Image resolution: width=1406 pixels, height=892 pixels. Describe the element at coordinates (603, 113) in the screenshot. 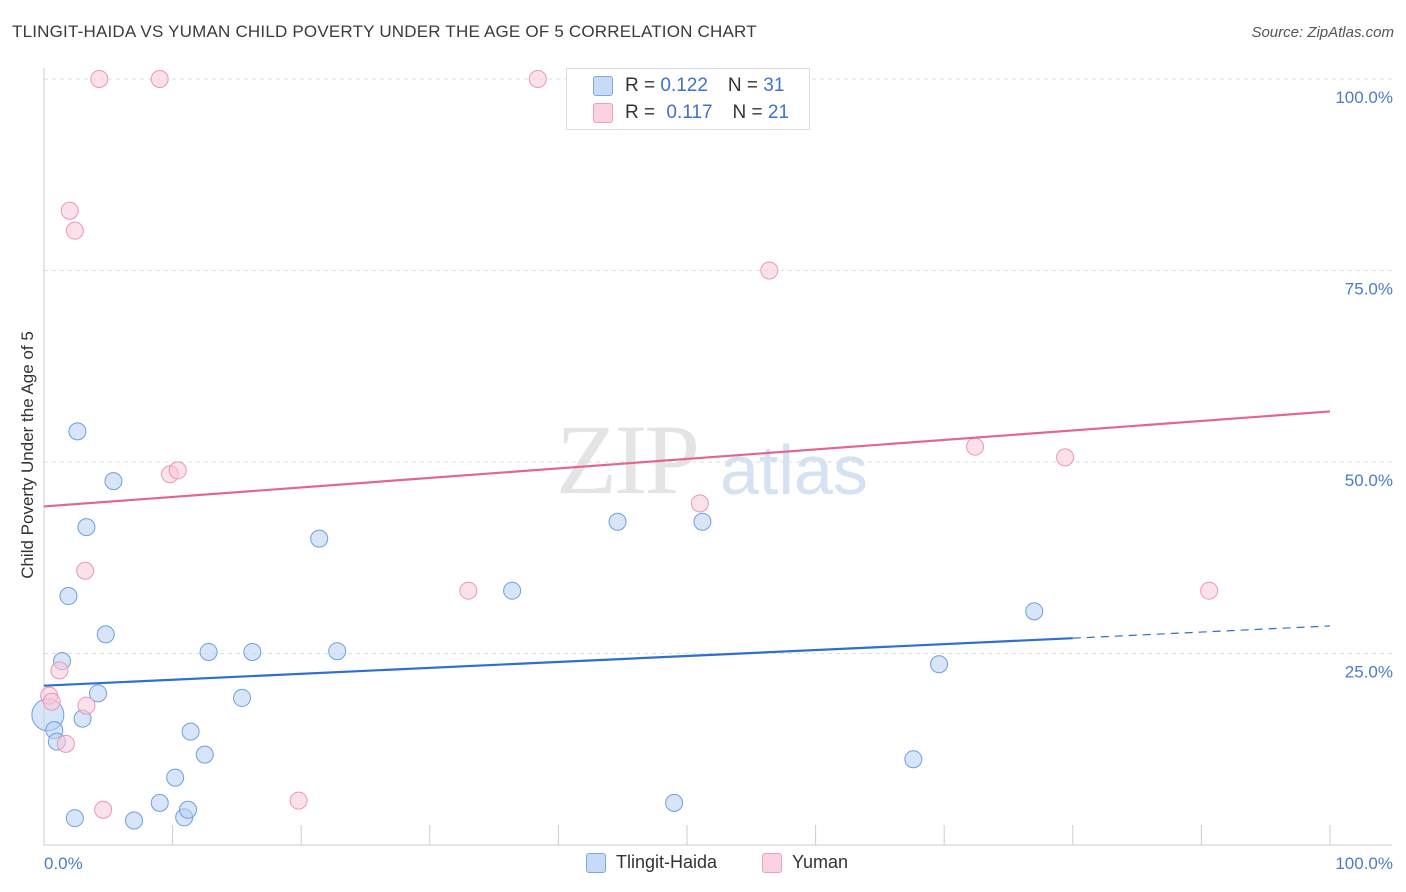

I see `legend-swatch-yuman` at that location.